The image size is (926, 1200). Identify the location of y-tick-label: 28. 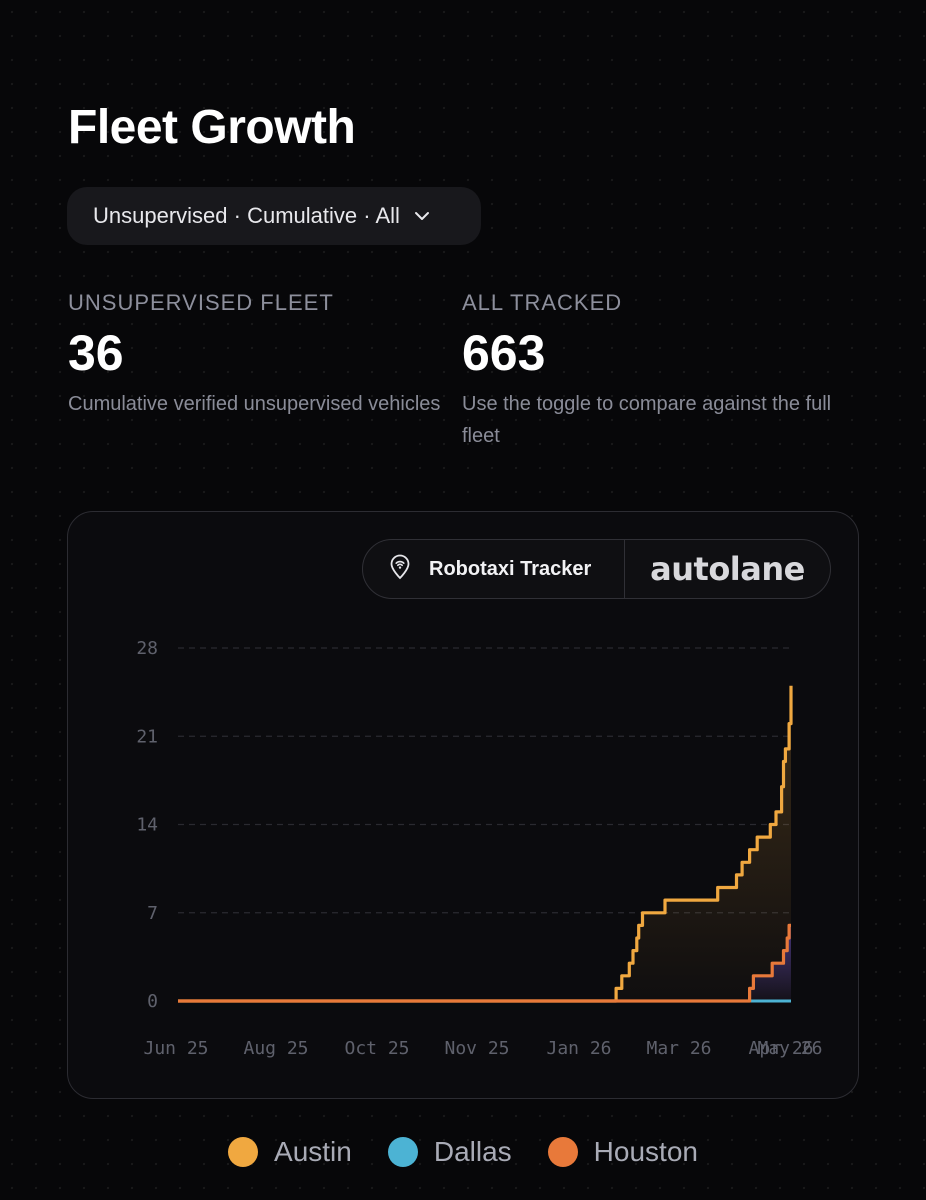
(147, 648).